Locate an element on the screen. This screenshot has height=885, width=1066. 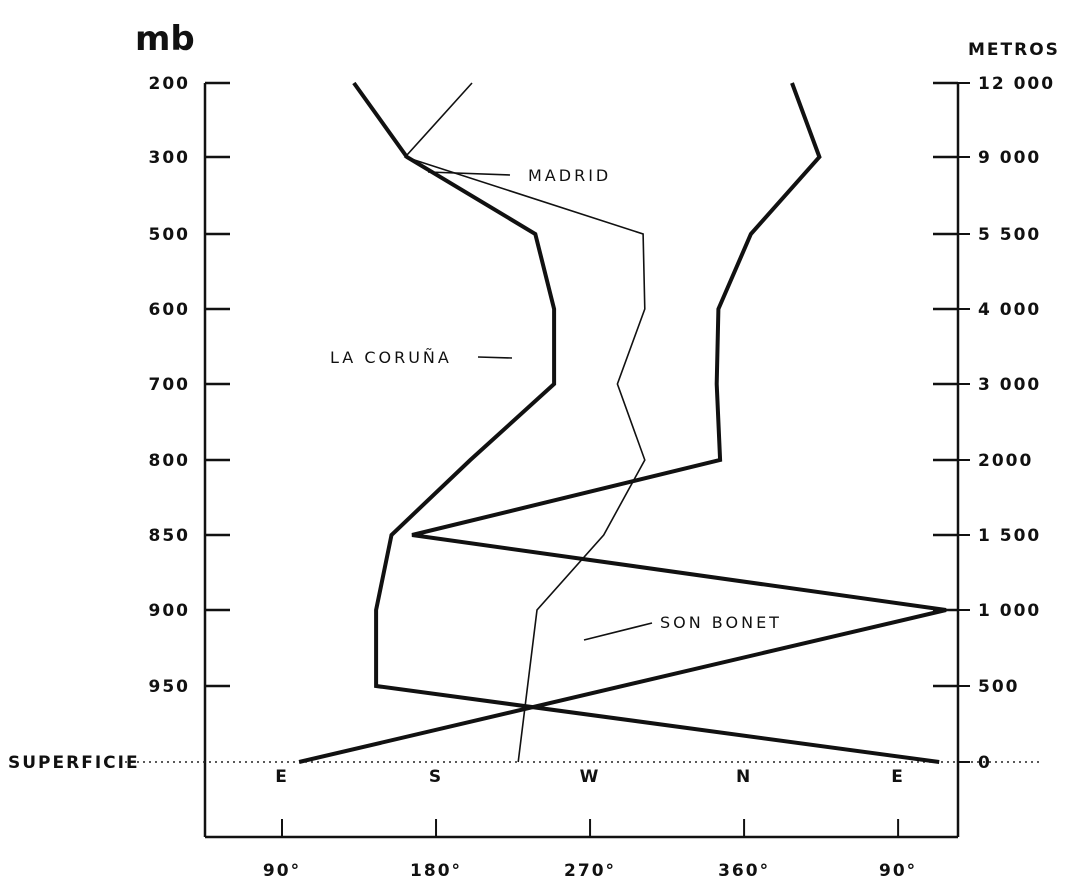
pressure-tick-label: 950 is located at coordinates (170, 687).